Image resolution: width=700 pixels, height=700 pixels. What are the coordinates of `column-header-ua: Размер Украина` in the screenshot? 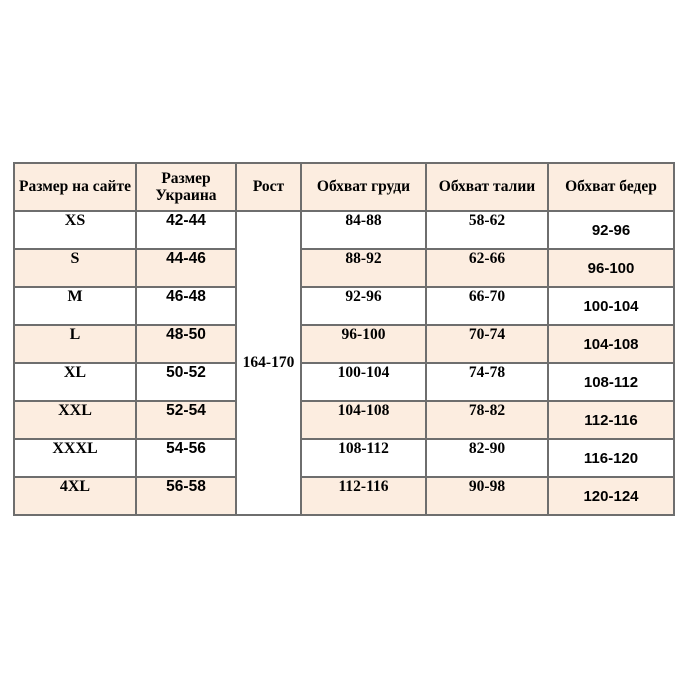 It's located at (186, 187).